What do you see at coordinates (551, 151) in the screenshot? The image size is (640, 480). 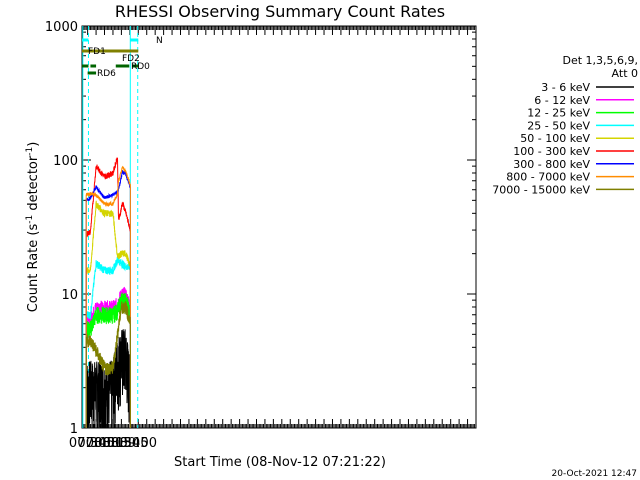 I see `legend-entry-label: 100 - 300 keV` at bounding box center [551, 151].